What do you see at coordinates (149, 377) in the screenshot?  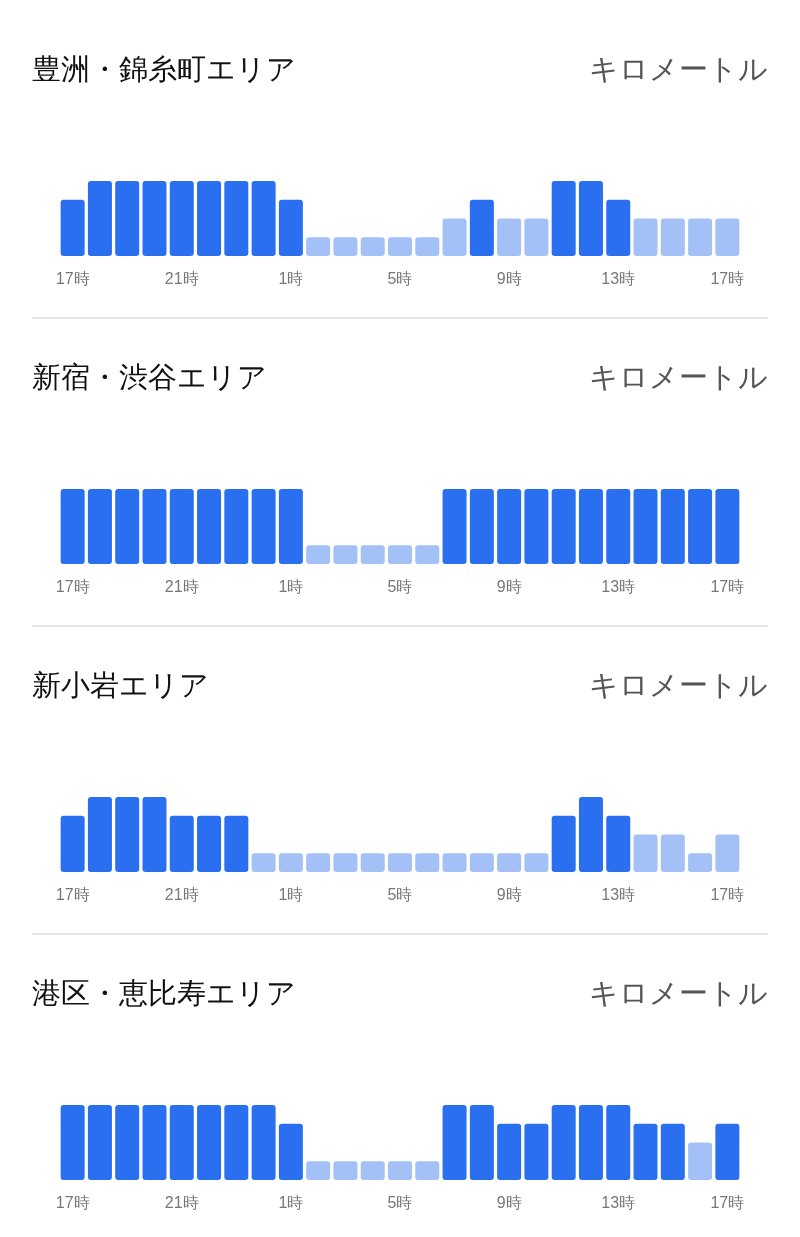 I see `chart-title: 新宿・渋谷エリア` at bounding box center [149, 377].